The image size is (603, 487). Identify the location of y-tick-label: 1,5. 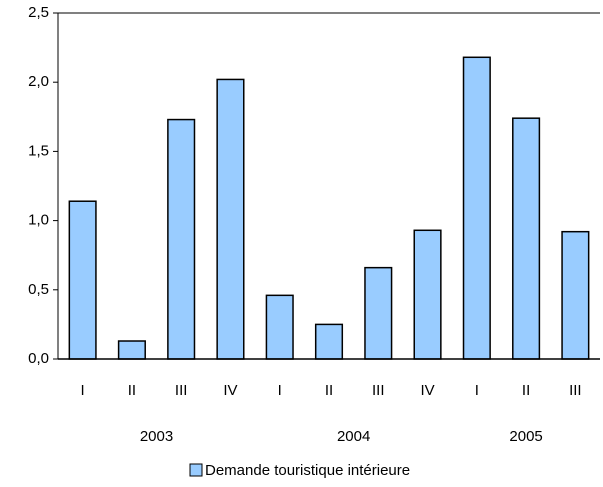
(38, 150).